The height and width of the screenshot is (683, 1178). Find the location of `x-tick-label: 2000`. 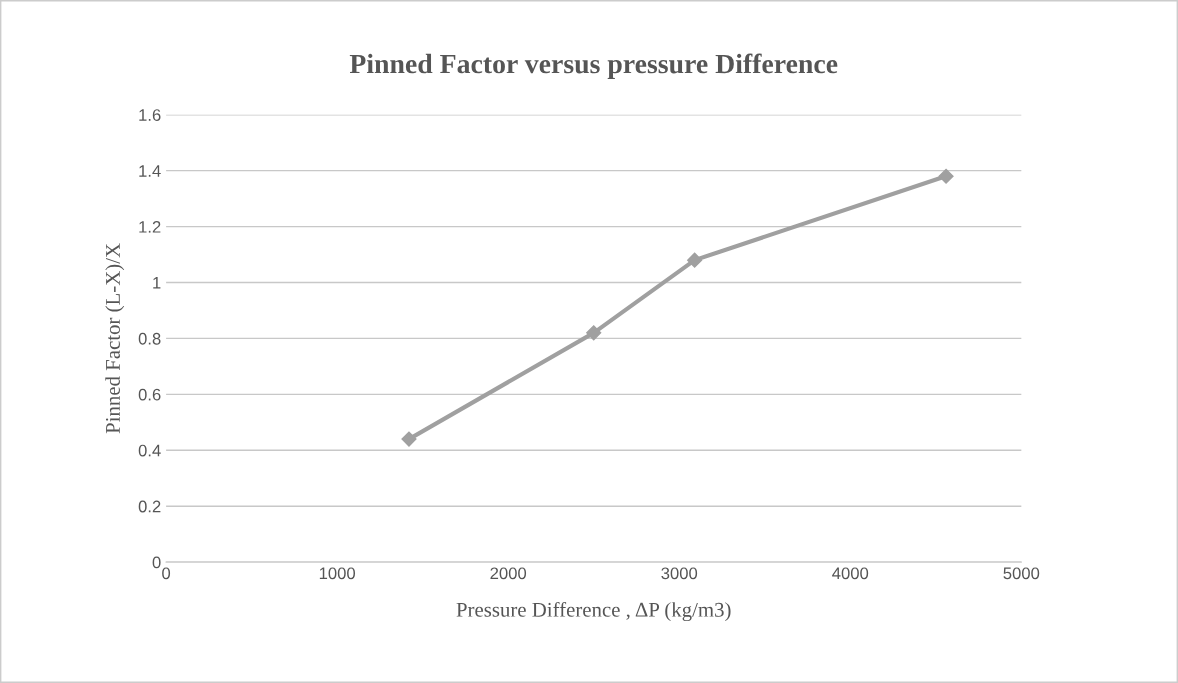

x-tick-label: 2000 is located at coordinates (508, 573).